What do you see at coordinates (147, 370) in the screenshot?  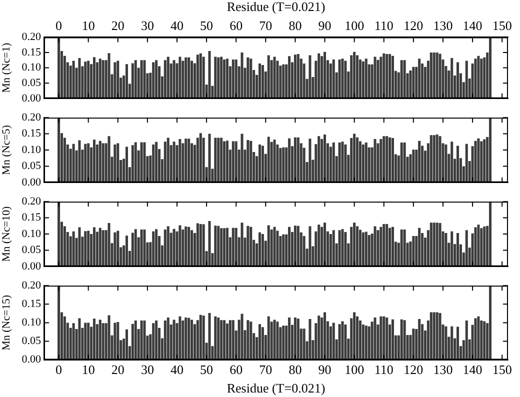 I see `x-tick-label: 30` at bounding box center [147, 370].